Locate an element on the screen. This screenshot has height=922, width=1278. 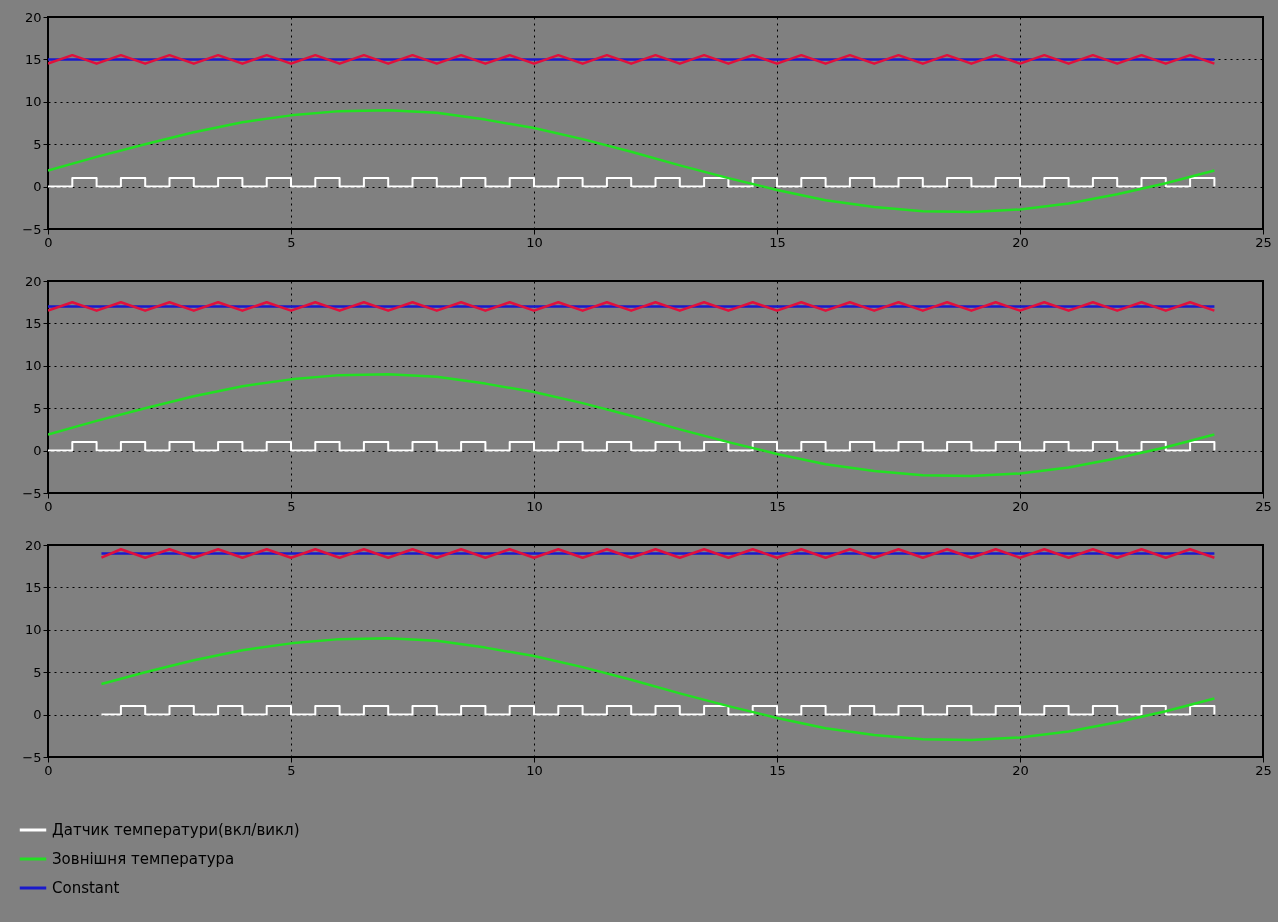
legend-label: Датчик температури(вкл/викл) is located at coordinates (176, 830).